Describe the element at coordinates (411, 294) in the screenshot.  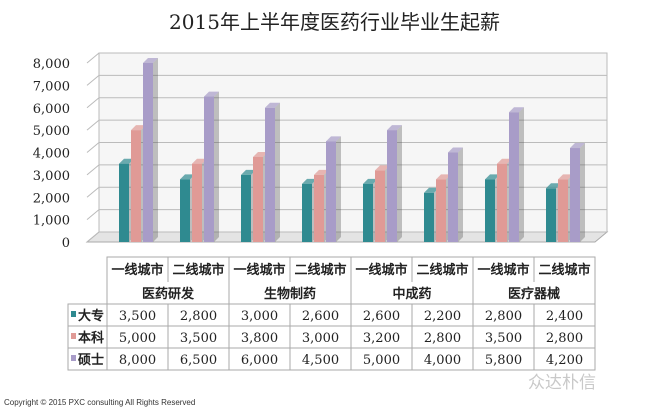
I see `group-label: 中成药` at that location.